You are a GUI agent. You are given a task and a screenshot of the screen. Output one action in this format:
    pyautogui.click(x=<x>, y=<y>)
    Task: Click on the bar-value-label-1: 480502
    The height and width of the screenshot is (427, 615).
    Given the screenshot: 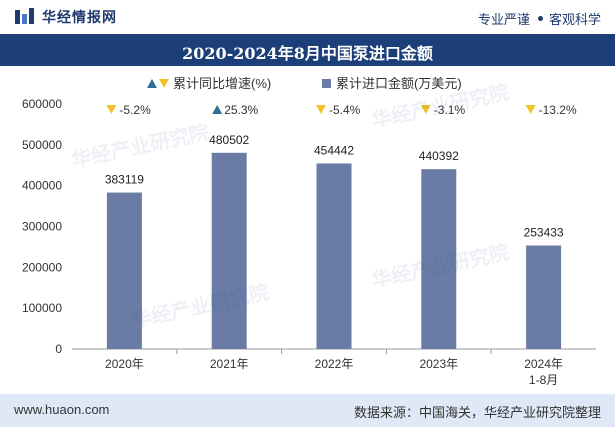 What is the action you would take?
    pyautogui.click(x=229, y=140)
    